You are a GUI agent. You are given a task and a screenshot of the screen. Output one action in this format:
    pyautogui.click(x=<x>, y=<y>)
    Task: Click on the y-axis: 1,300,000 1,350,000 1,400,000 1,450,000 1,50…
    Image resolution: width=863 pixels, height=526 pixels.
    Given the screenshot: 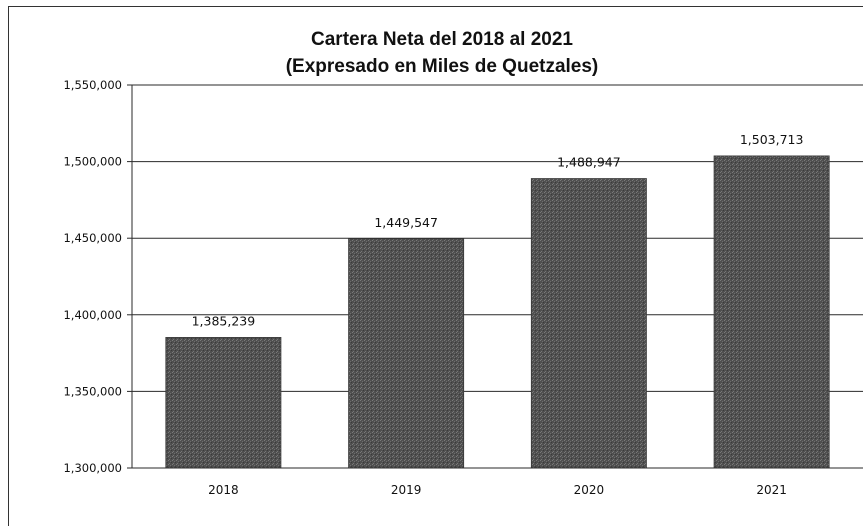 What is the action you would take?
    pyautogui.click(x=98, y=276)
    